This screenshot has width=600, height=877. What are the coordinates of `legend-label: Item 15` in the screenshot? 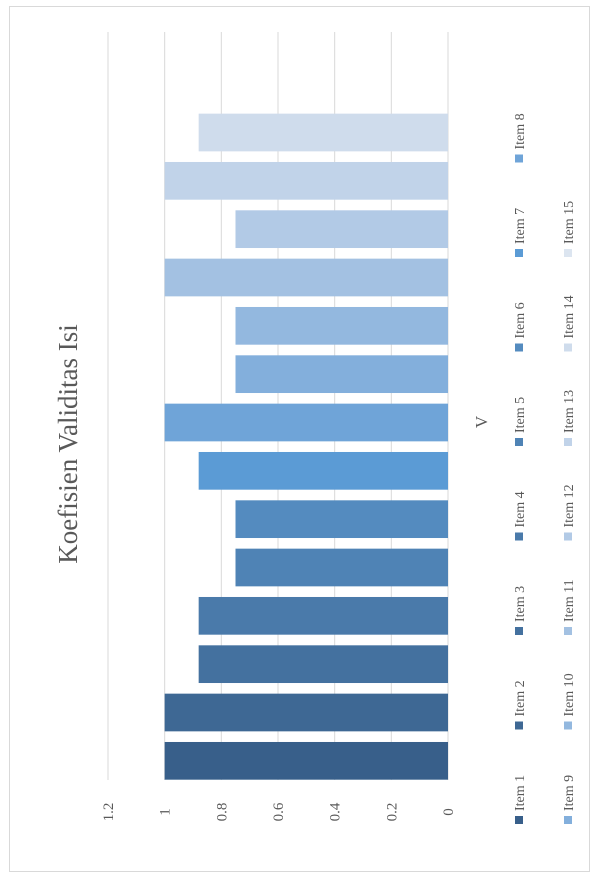 It's located at (569, 222).